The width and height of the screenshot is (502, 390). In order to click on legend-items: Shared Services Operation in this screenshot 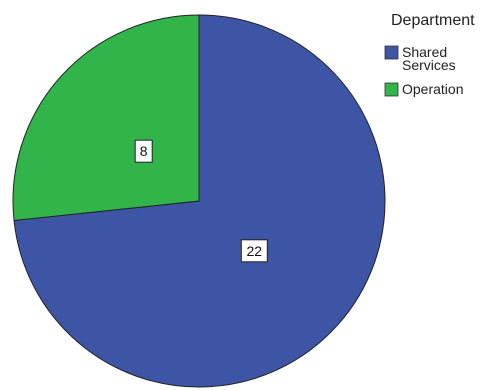, I will do `click(423, 70)`.